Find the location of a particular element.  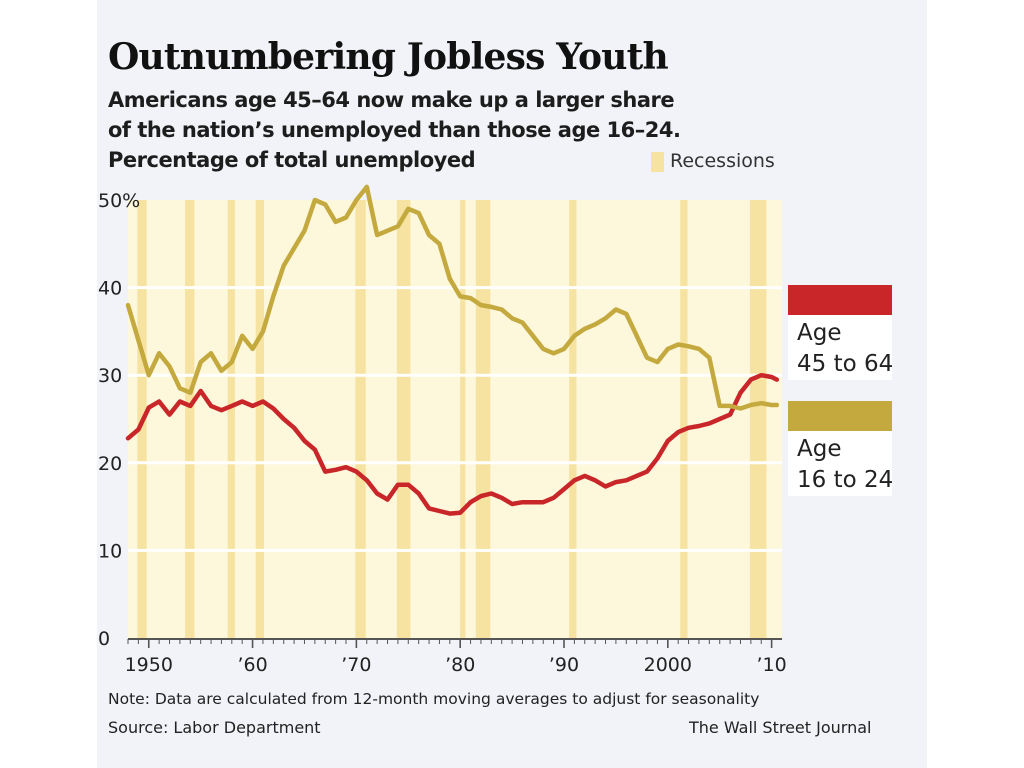

y-tick-label-20: 20 is located at coordinates (110, 464).